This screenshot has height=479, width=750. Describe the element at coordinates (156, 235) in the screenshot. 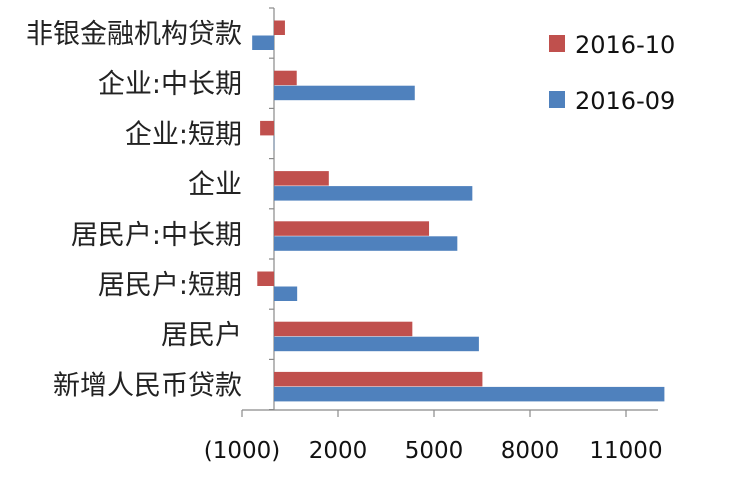

I see `category-label: 居民户:中长期` at that location.